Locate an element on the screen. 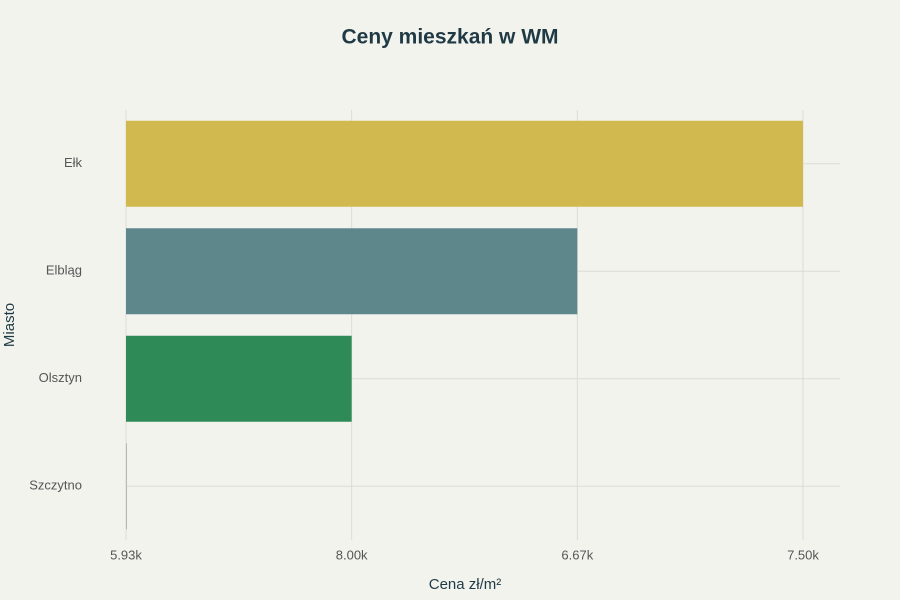 The width and height of the screenshot is (900, 600). x-axis-title: Cena zł/m² is located at coordinates (465, 584).